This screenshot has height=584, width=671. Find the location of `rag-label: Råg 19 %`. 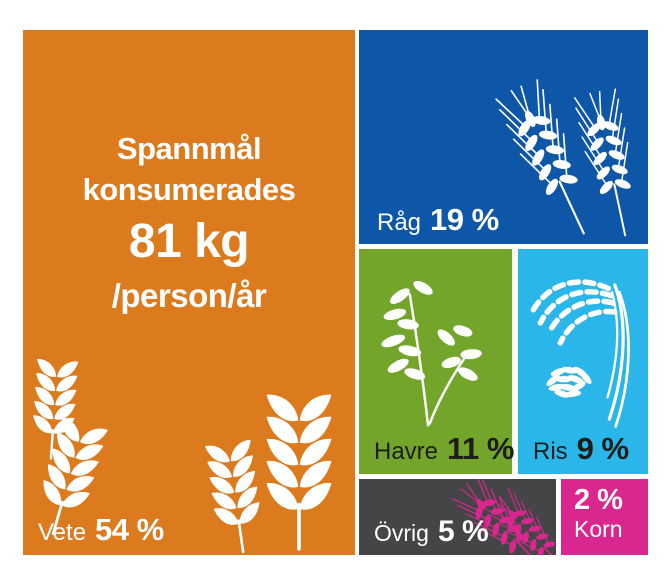

rag-label: Råg 19 % is located at coordinates (438, 219).